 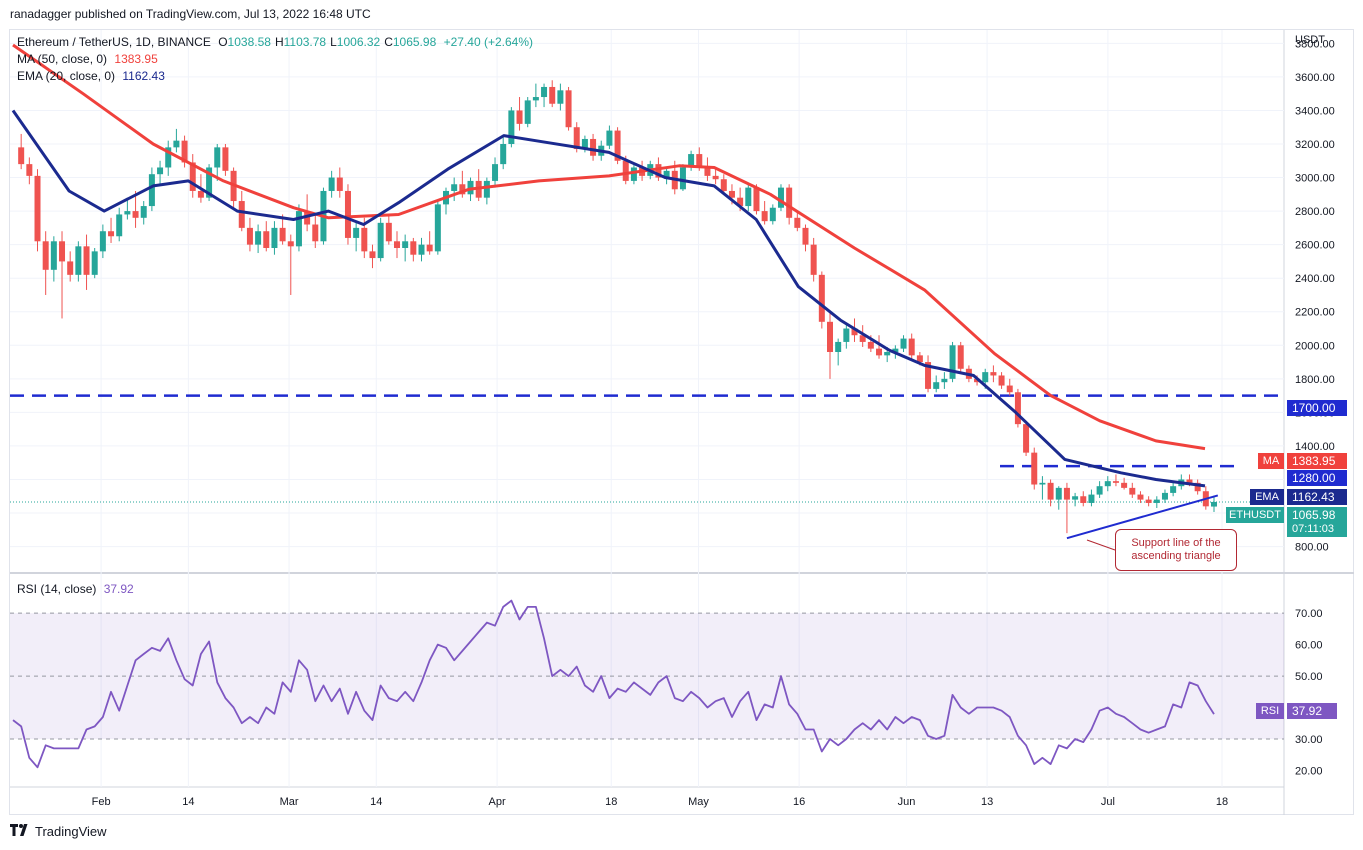 I want to click on time-tick-label: 18, so click(x=1222, y=802).